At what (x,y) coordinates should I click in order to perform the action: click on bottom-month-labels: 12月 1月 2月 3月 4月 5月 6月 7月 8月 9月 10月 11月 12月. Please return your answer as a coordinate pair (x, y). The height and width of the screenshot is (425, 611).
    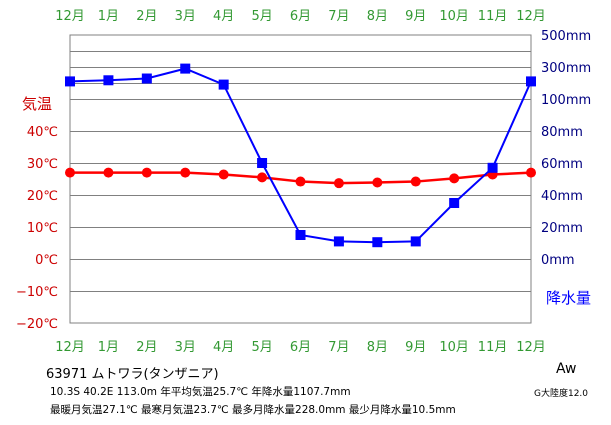
    Looking at the image, I should click on (300, 347).